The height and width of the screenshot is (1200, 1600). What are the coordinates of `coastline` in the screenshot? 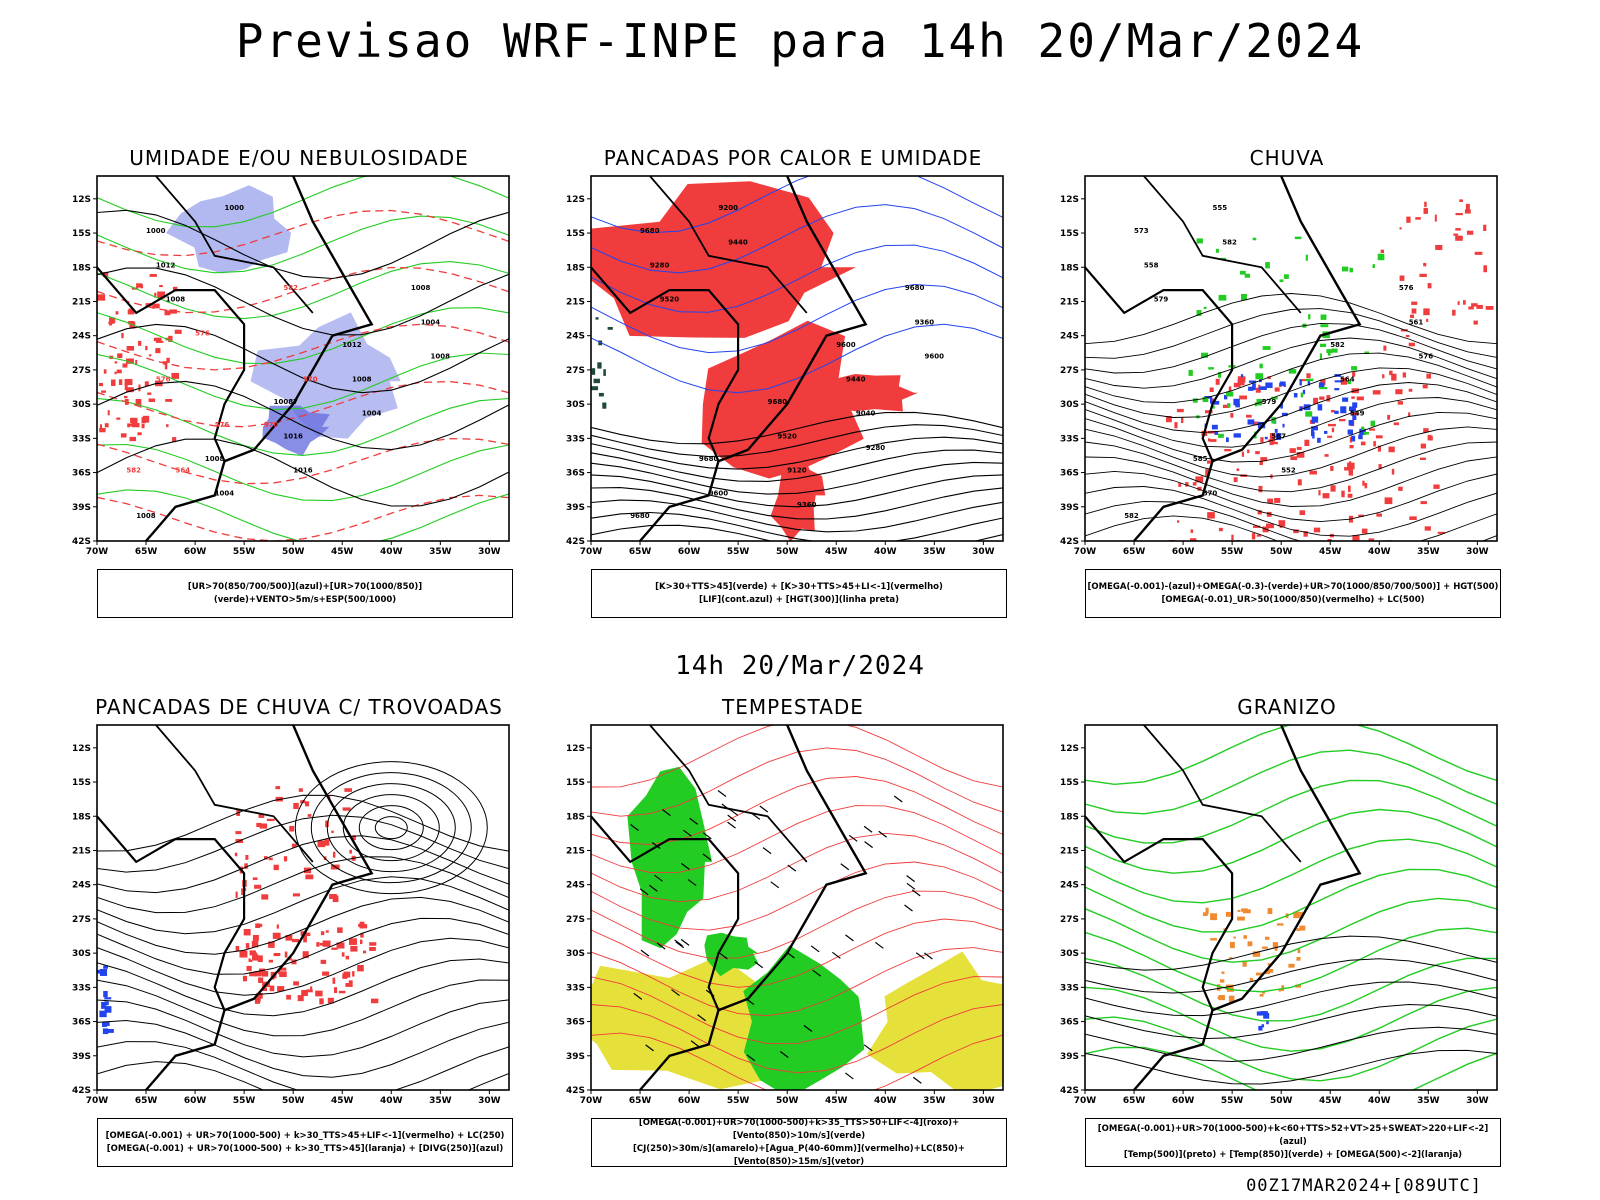 It's located at (1247, 358).